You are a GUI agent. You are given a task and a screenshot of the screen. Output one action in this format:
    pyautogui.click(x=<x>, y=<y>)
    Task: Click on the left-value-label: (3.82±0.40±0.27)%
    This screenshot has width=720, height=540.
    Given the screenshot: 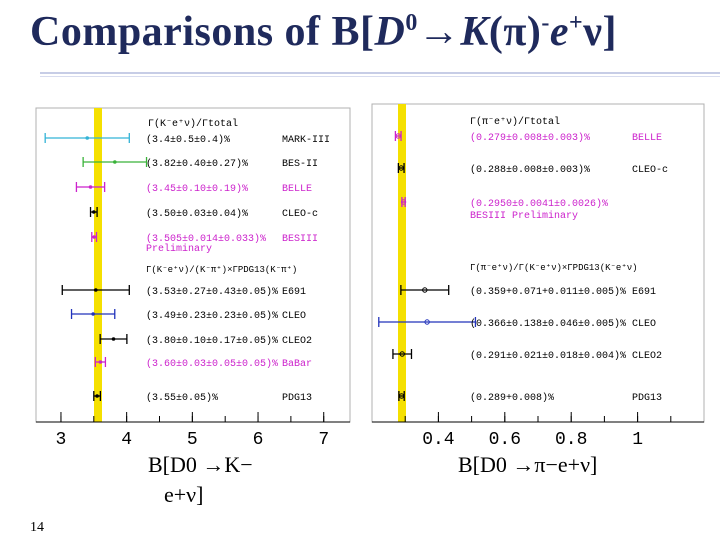 What is the action you would take?
    pyautogui.click(x=197, y=164)
    